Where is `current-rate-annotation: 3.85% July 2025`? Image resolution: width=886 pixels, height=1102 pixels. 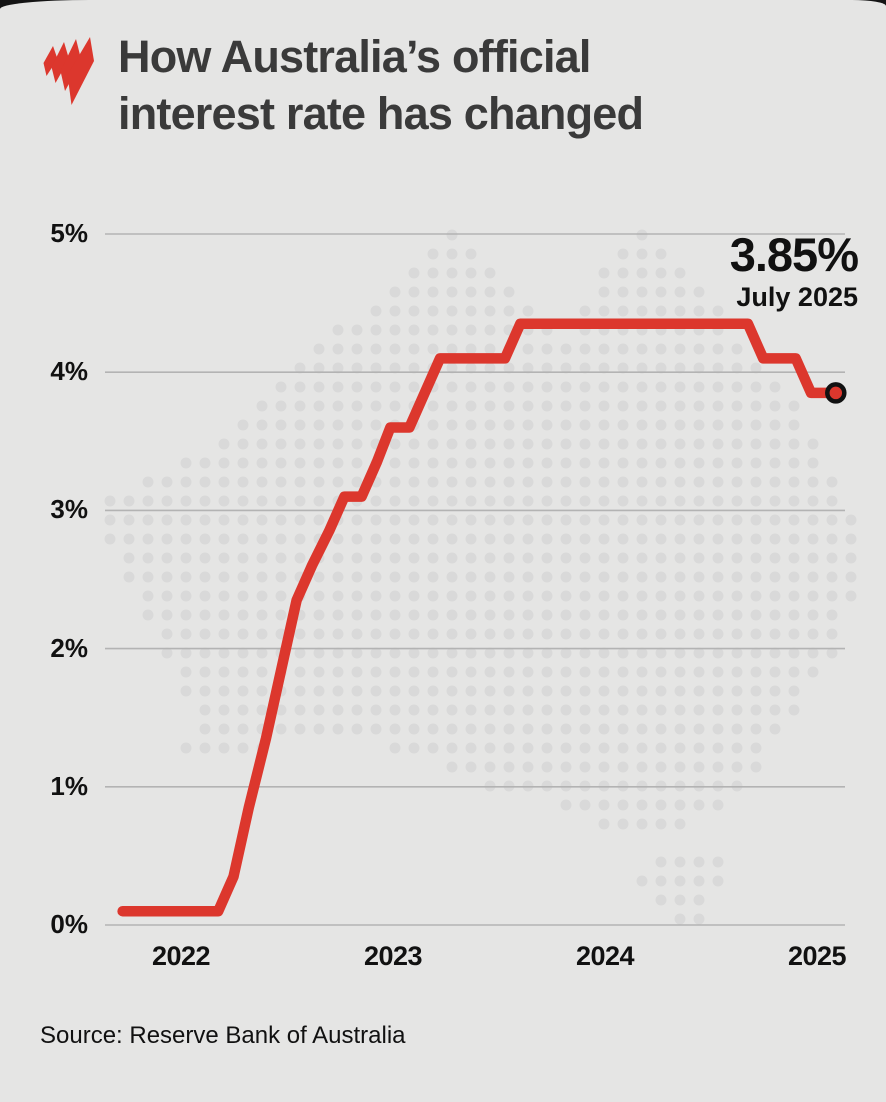 current-rate-annotation: 3.85% July 2025 is located at coordinates (794, 270).